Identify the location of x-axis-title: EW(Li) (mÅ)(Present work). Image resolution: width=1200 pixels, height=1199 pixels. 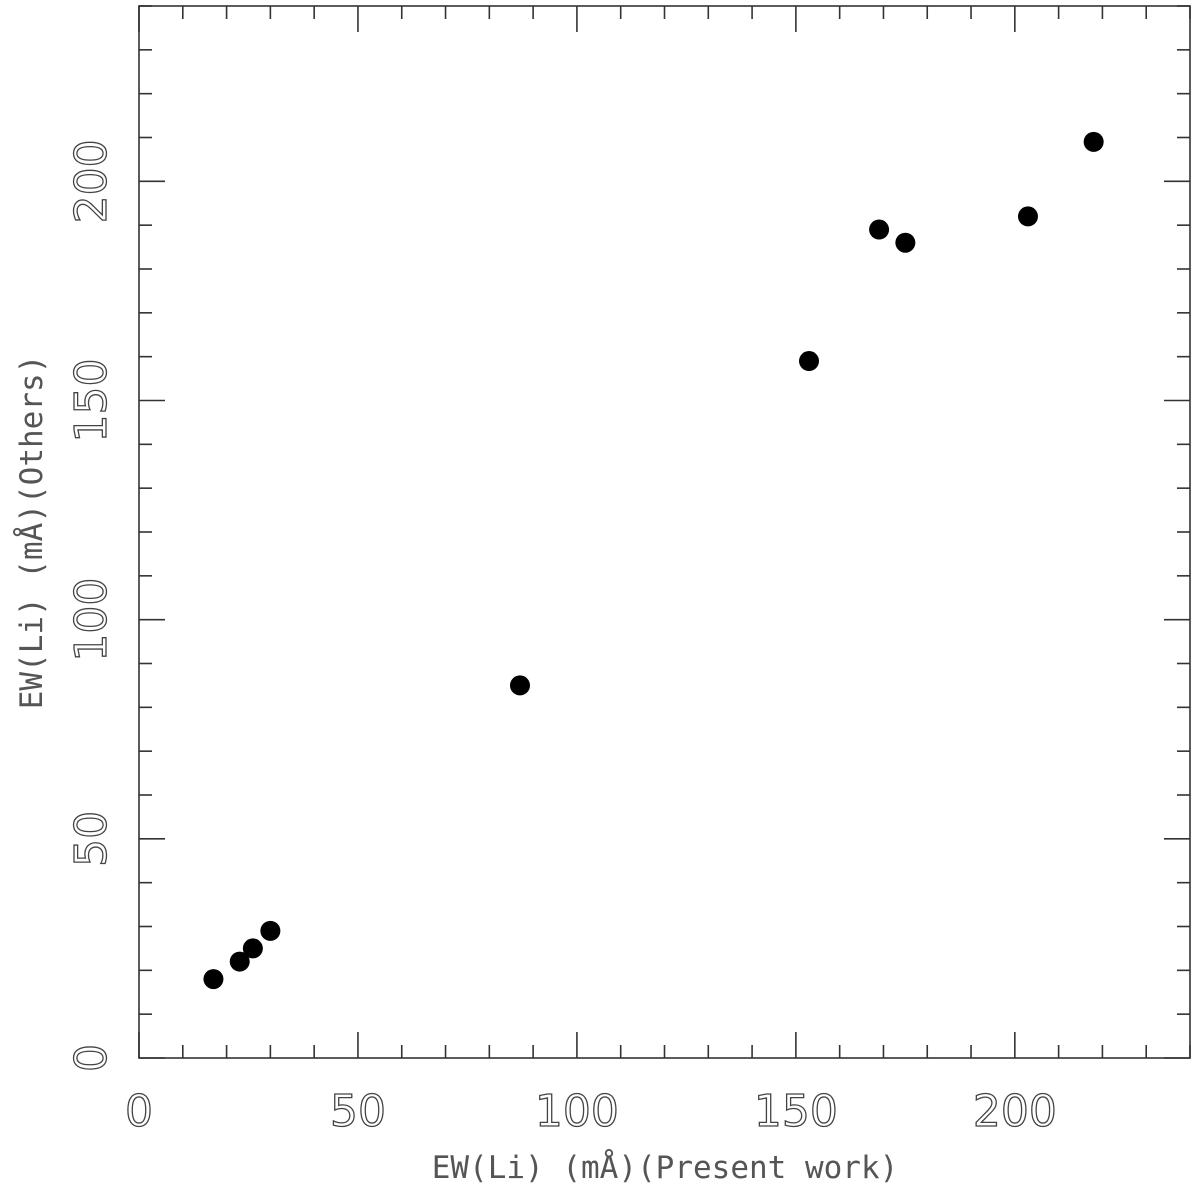
(665, 1168).